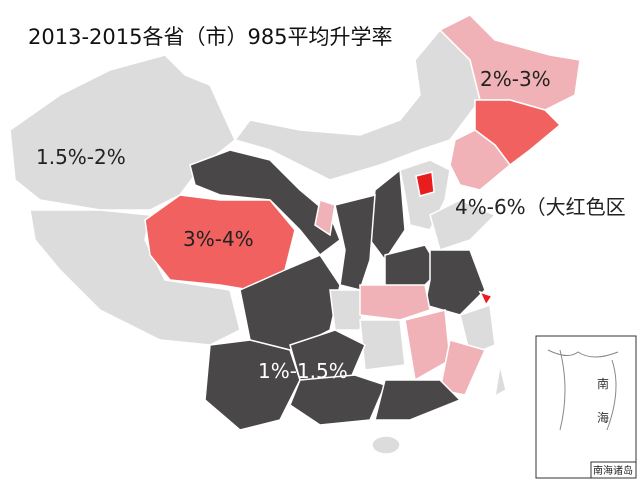 This screenshot has height=483, width=640. I want to click on inset-title-box, so click(613, 470).